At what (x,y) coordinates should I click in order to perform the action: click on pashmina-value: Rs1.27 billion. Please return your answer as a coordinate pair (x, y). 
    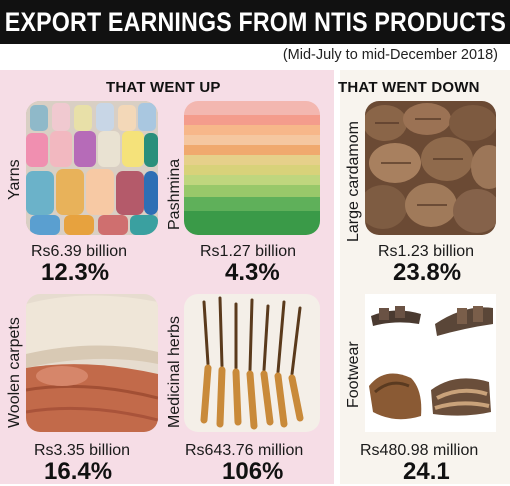
    Looking at the image, I should click on (248, 251).